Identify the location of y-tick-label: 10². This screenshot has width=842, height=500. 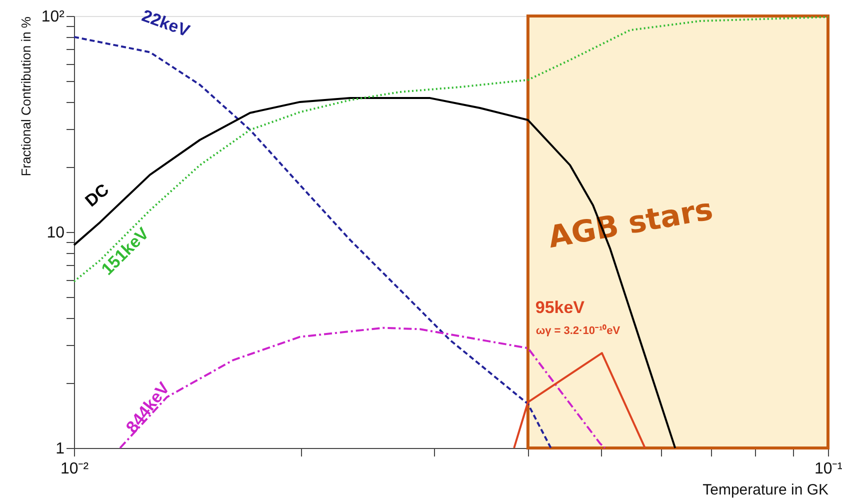
(53, 17).